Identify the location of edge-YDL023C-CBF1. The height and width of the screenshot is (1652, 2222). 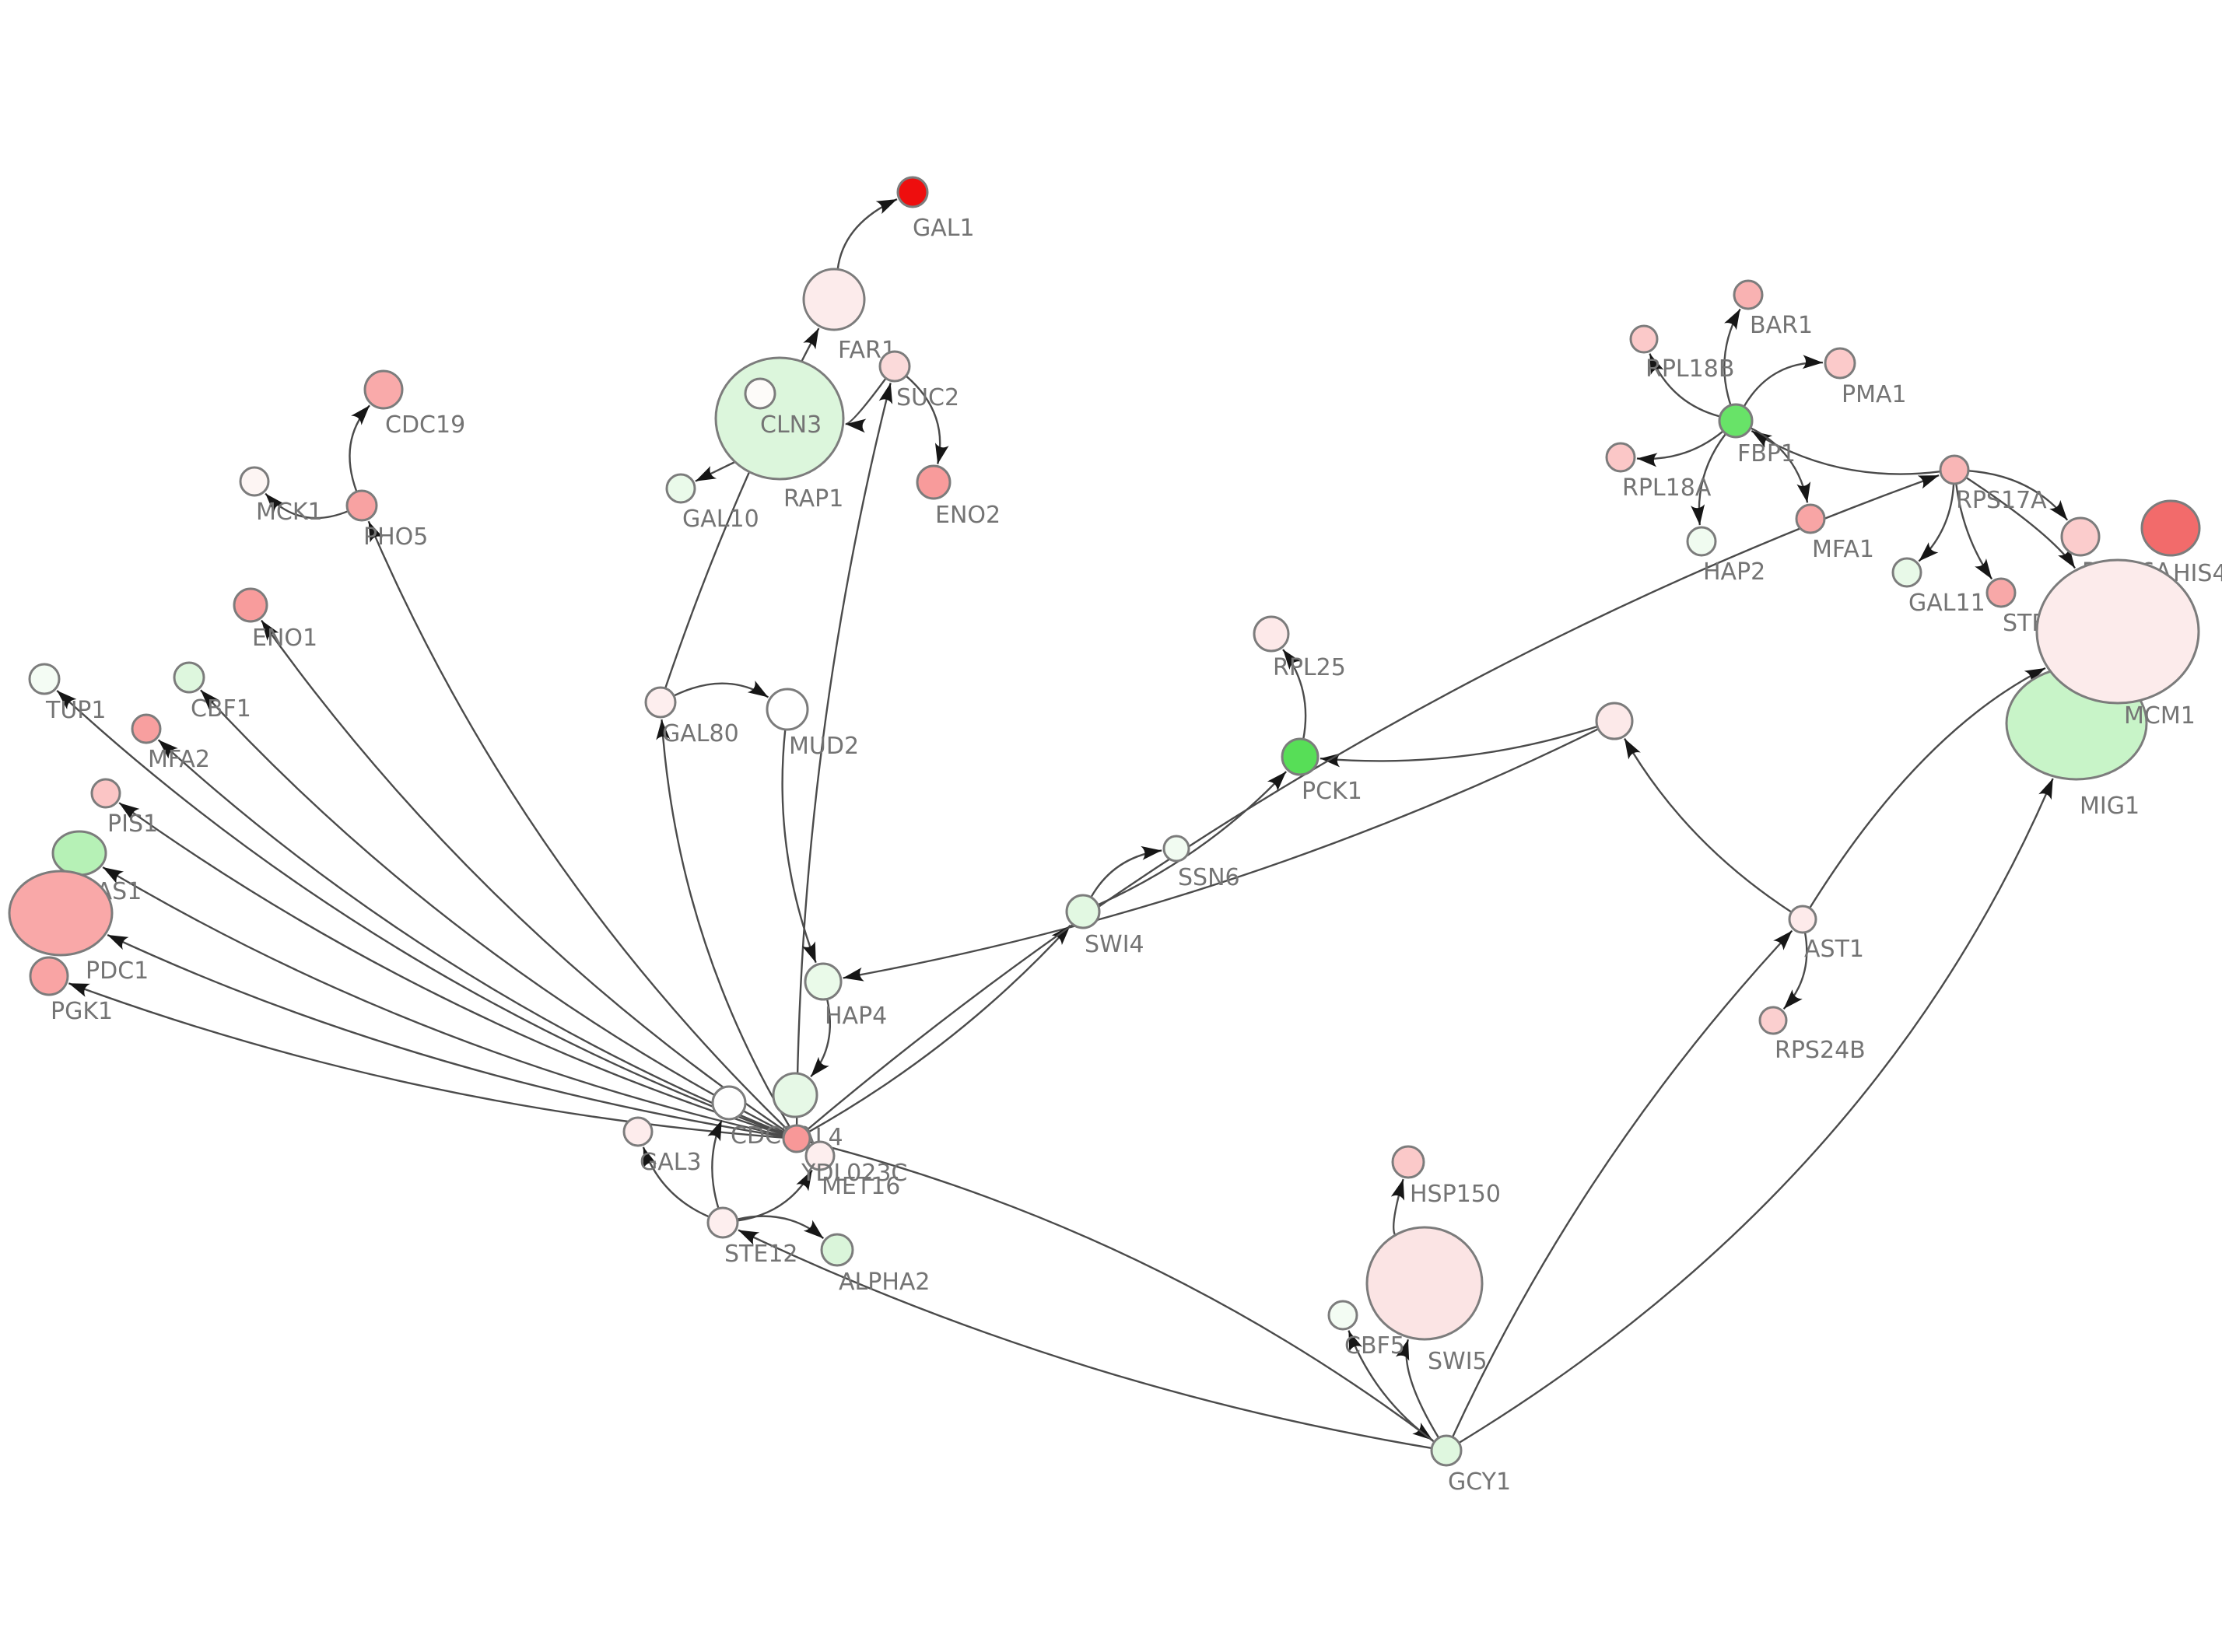
(493, 912).